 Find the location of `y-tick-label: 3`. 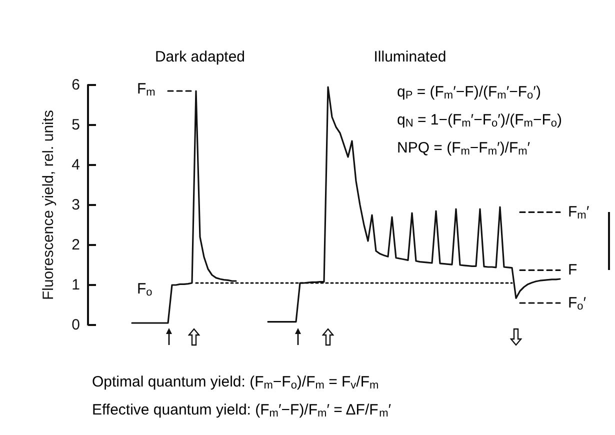

y-tick-label: 3 is located at coordinates (76, 205).